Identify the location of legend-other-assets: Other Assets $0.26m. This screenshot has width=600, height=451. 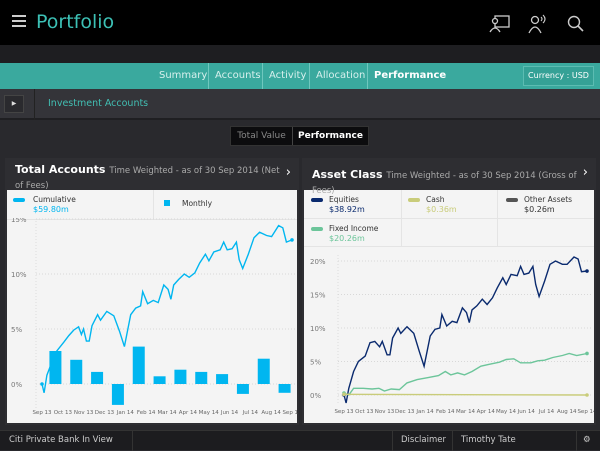
(539, 205).